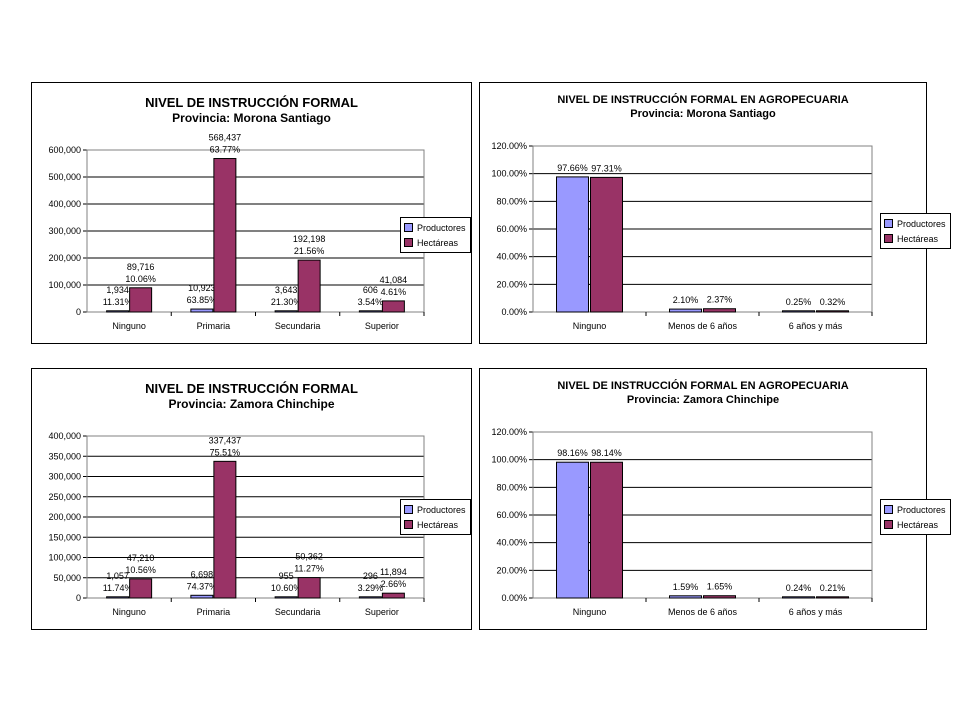  Describe the element at coordinates (511, 257) in the screenshot. I see `y-tick-label: 40.00%` at that location.